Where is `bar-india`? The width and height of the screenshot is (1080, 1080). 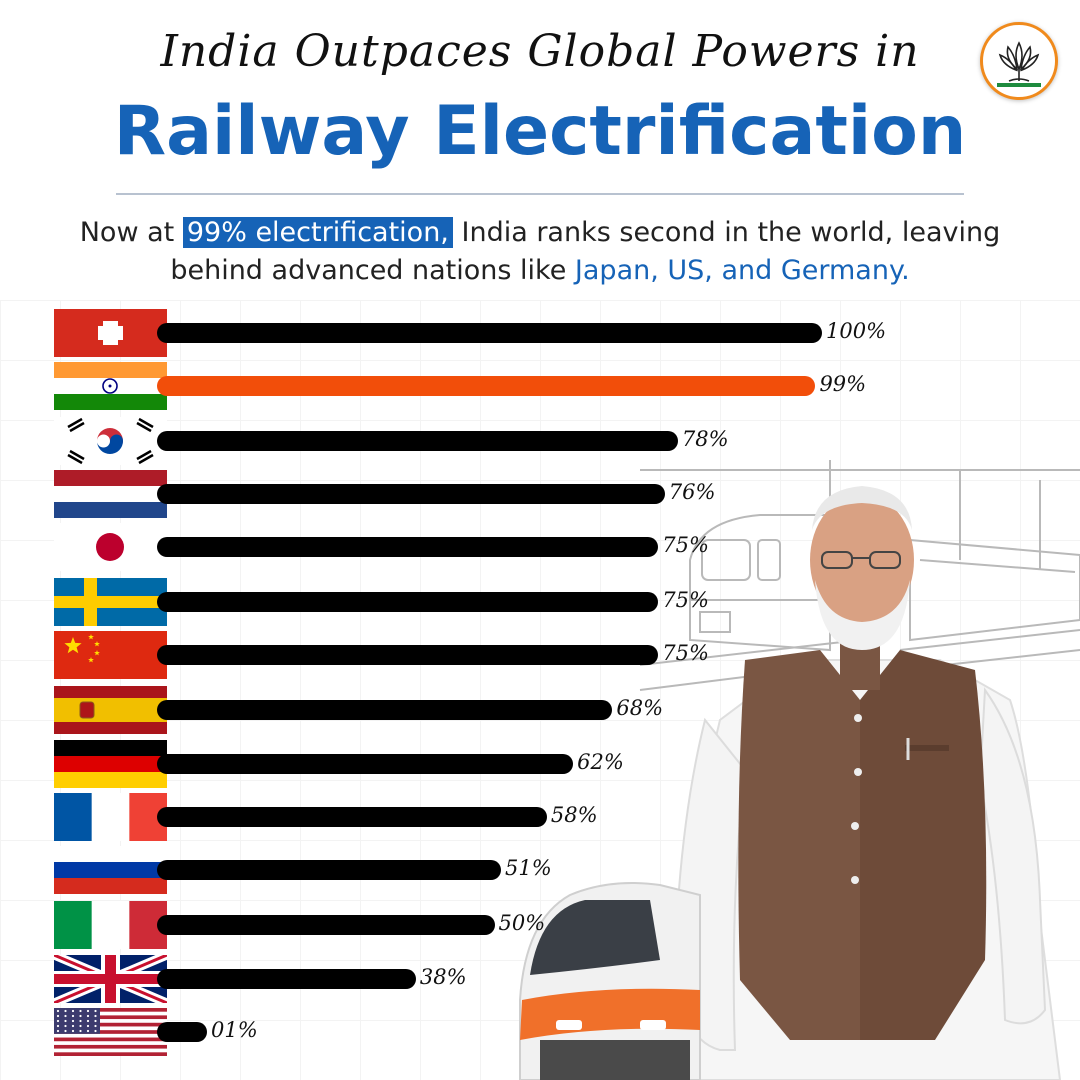 bar-india is located at coordinates (486, 386).